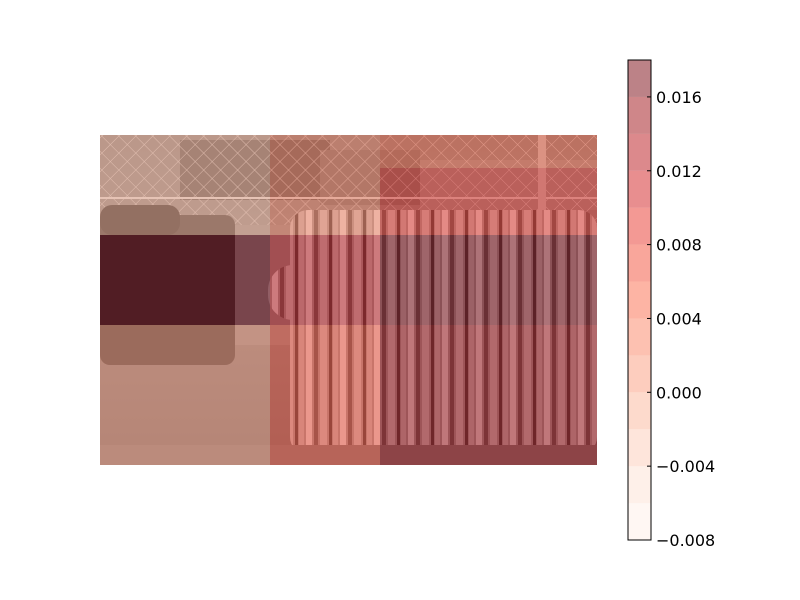 This screenshot has width=800, height=600. What do you see at coordinates (679, 245) in the screenshot?
I see `colorbar-tick-label: 0.008` at bounding box center [679, 245].